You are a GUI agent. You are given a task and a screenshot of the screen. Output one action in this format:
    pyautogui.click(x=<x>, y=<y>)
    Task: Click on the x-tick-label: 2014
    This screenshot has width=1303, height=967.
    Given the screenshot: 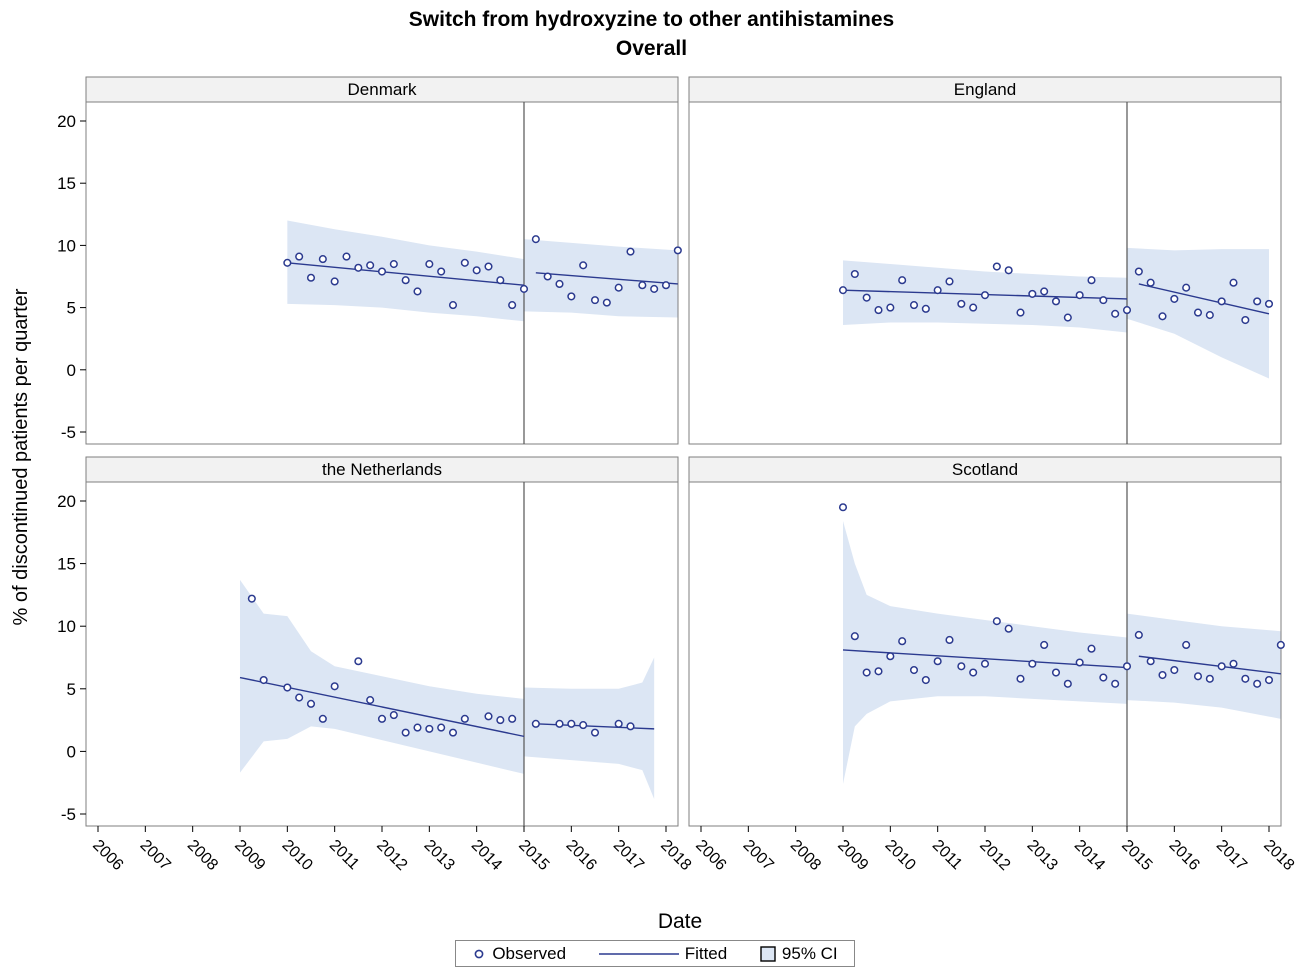 What is the action you would take?
    pyautogui.click(x=486, y=855)
    